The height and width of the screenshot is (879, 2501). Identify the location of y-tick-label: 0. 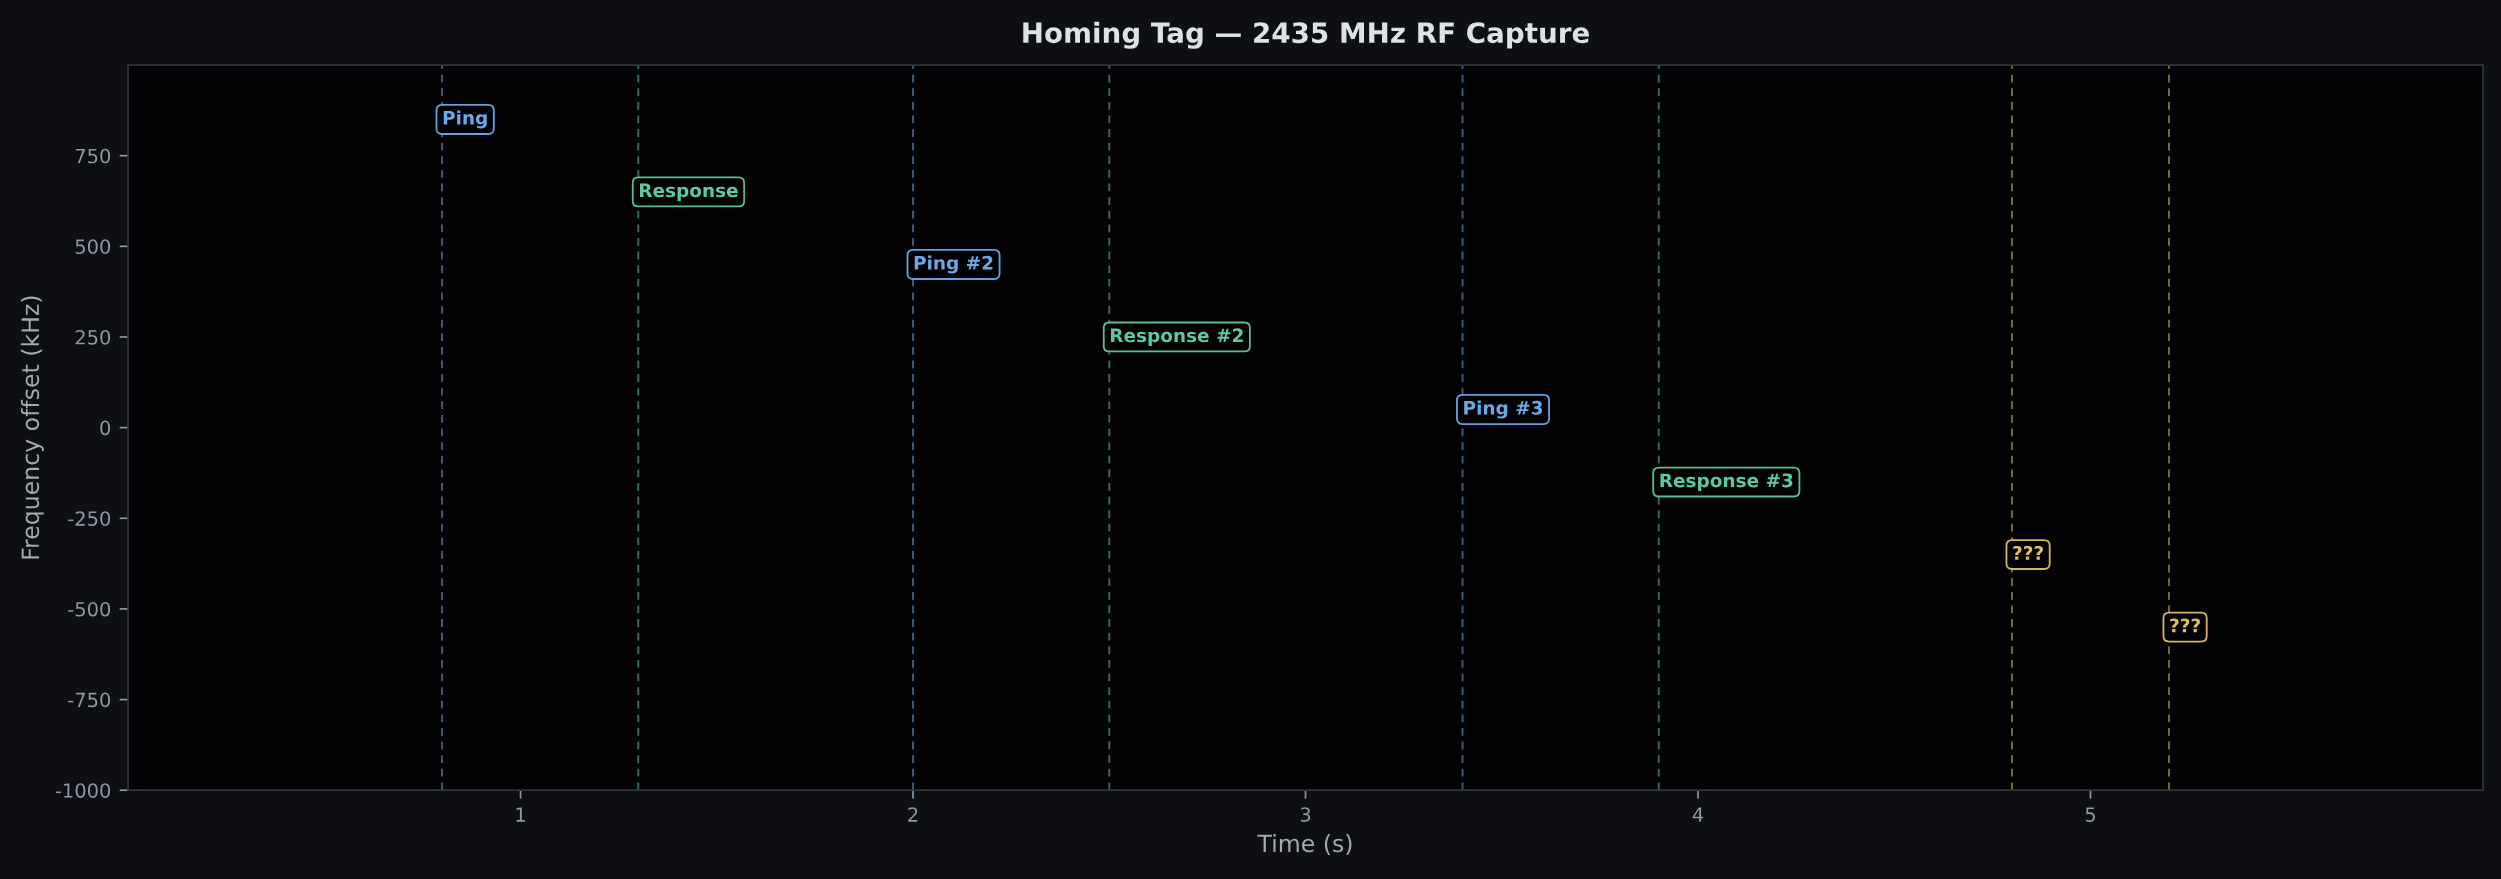
(105, 428).